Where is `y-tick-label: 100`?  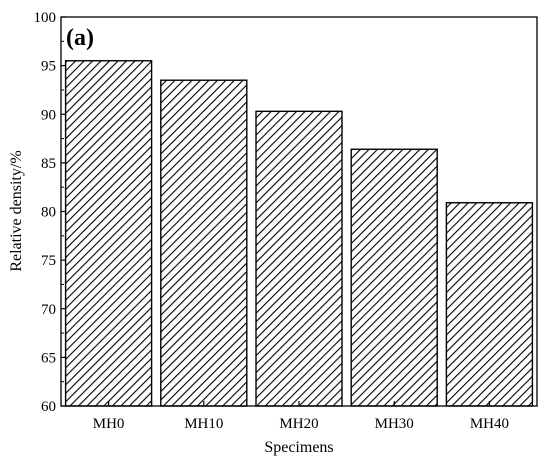
y-tick-label: 100 is located at coordinates (45, 18).